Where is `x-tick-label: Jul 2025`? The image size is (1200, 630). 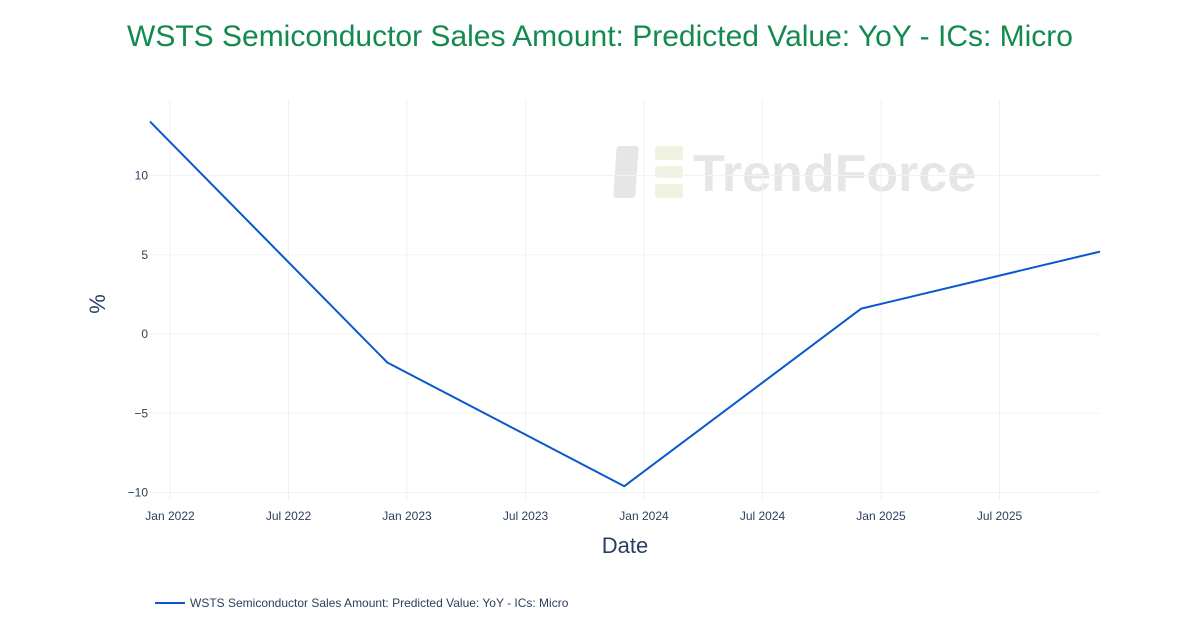
x-tick-label: Jul 2025 is located at coordinates (1000, 516).